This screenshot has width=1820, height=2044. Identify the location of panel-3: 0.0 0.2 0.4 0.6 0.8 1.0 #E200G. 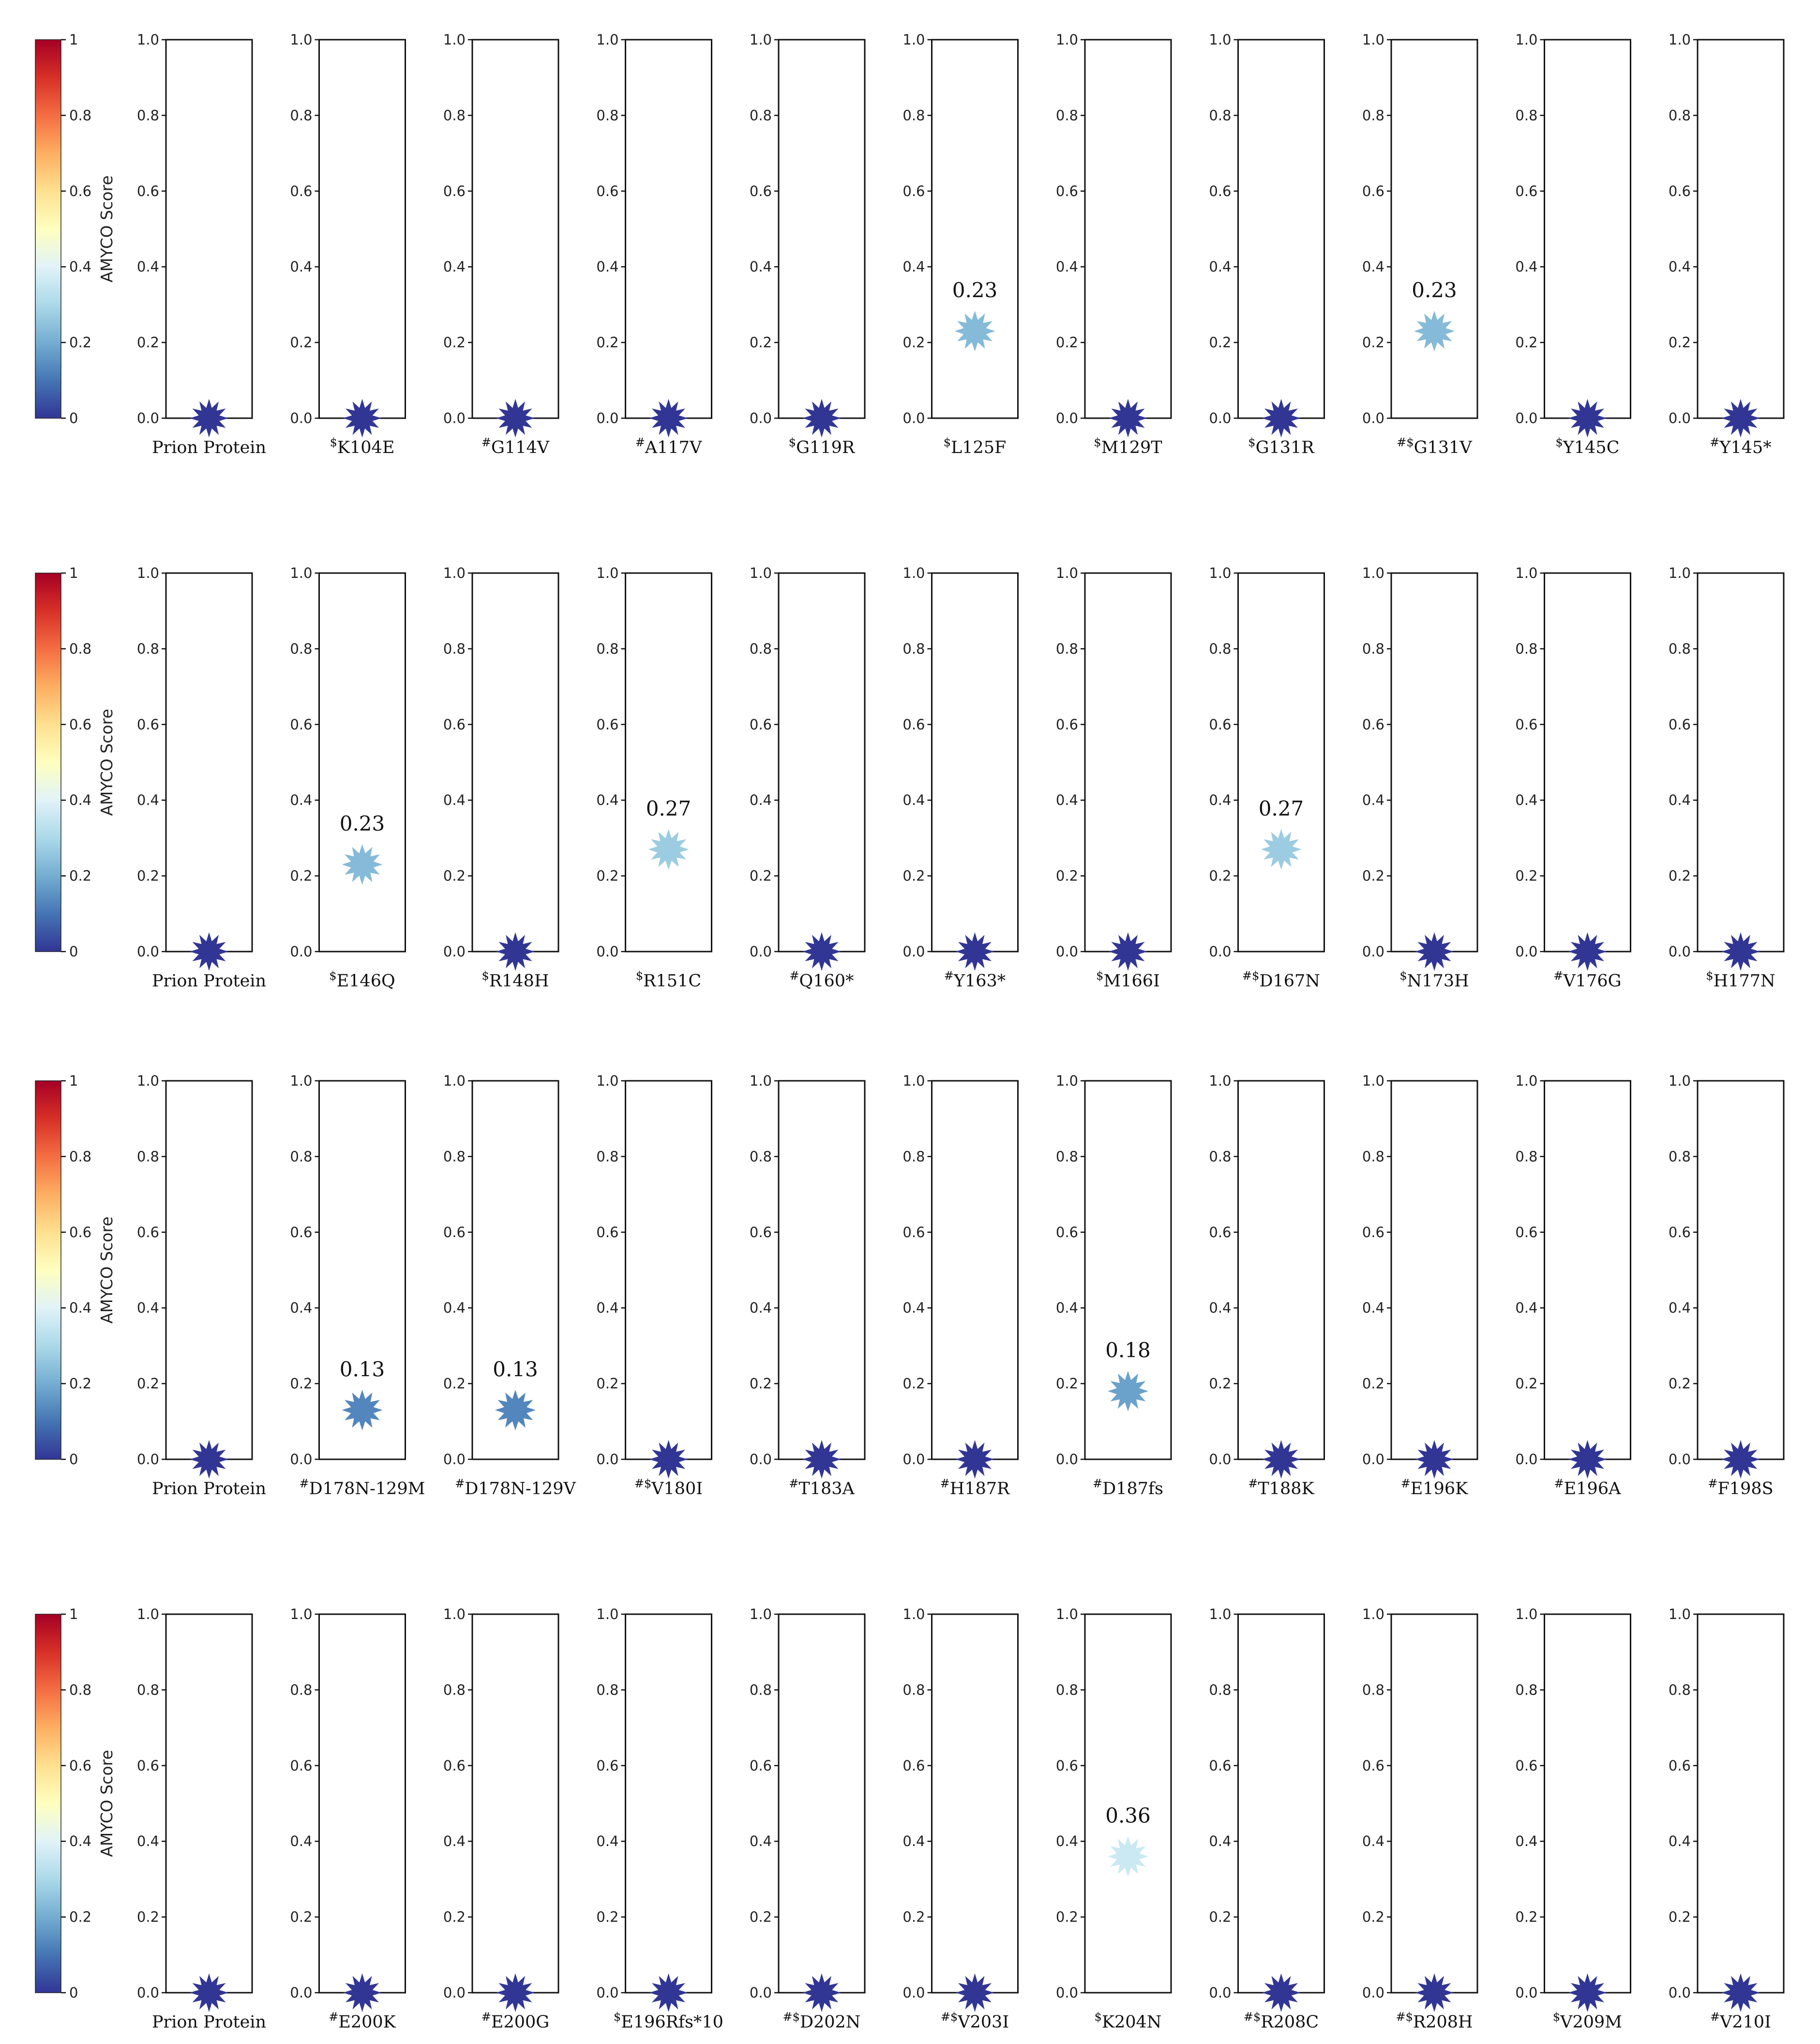
(501, 1819).